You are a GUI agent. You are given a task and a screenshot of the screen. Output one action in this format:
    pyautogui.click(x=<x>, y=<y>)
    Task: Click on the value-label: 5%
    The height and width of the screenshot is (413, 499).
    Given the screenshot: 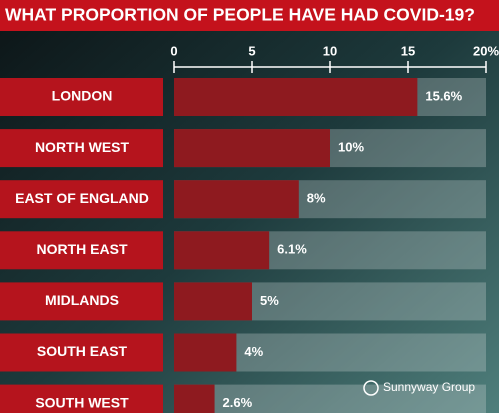 What is the action you would take?
    pyautogui.click(x=269, y=300)
    